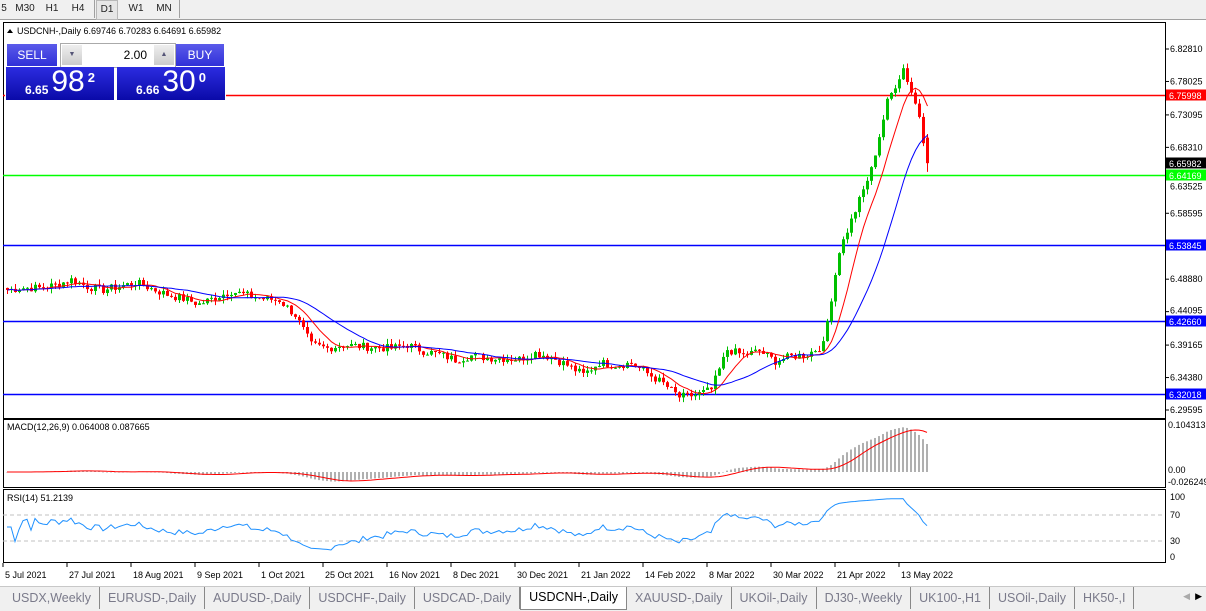 This screenshot has height=611, width=1206. I want to click on tab-scroll-arrows-icon: ◀ ▶, so click(1192, 596).